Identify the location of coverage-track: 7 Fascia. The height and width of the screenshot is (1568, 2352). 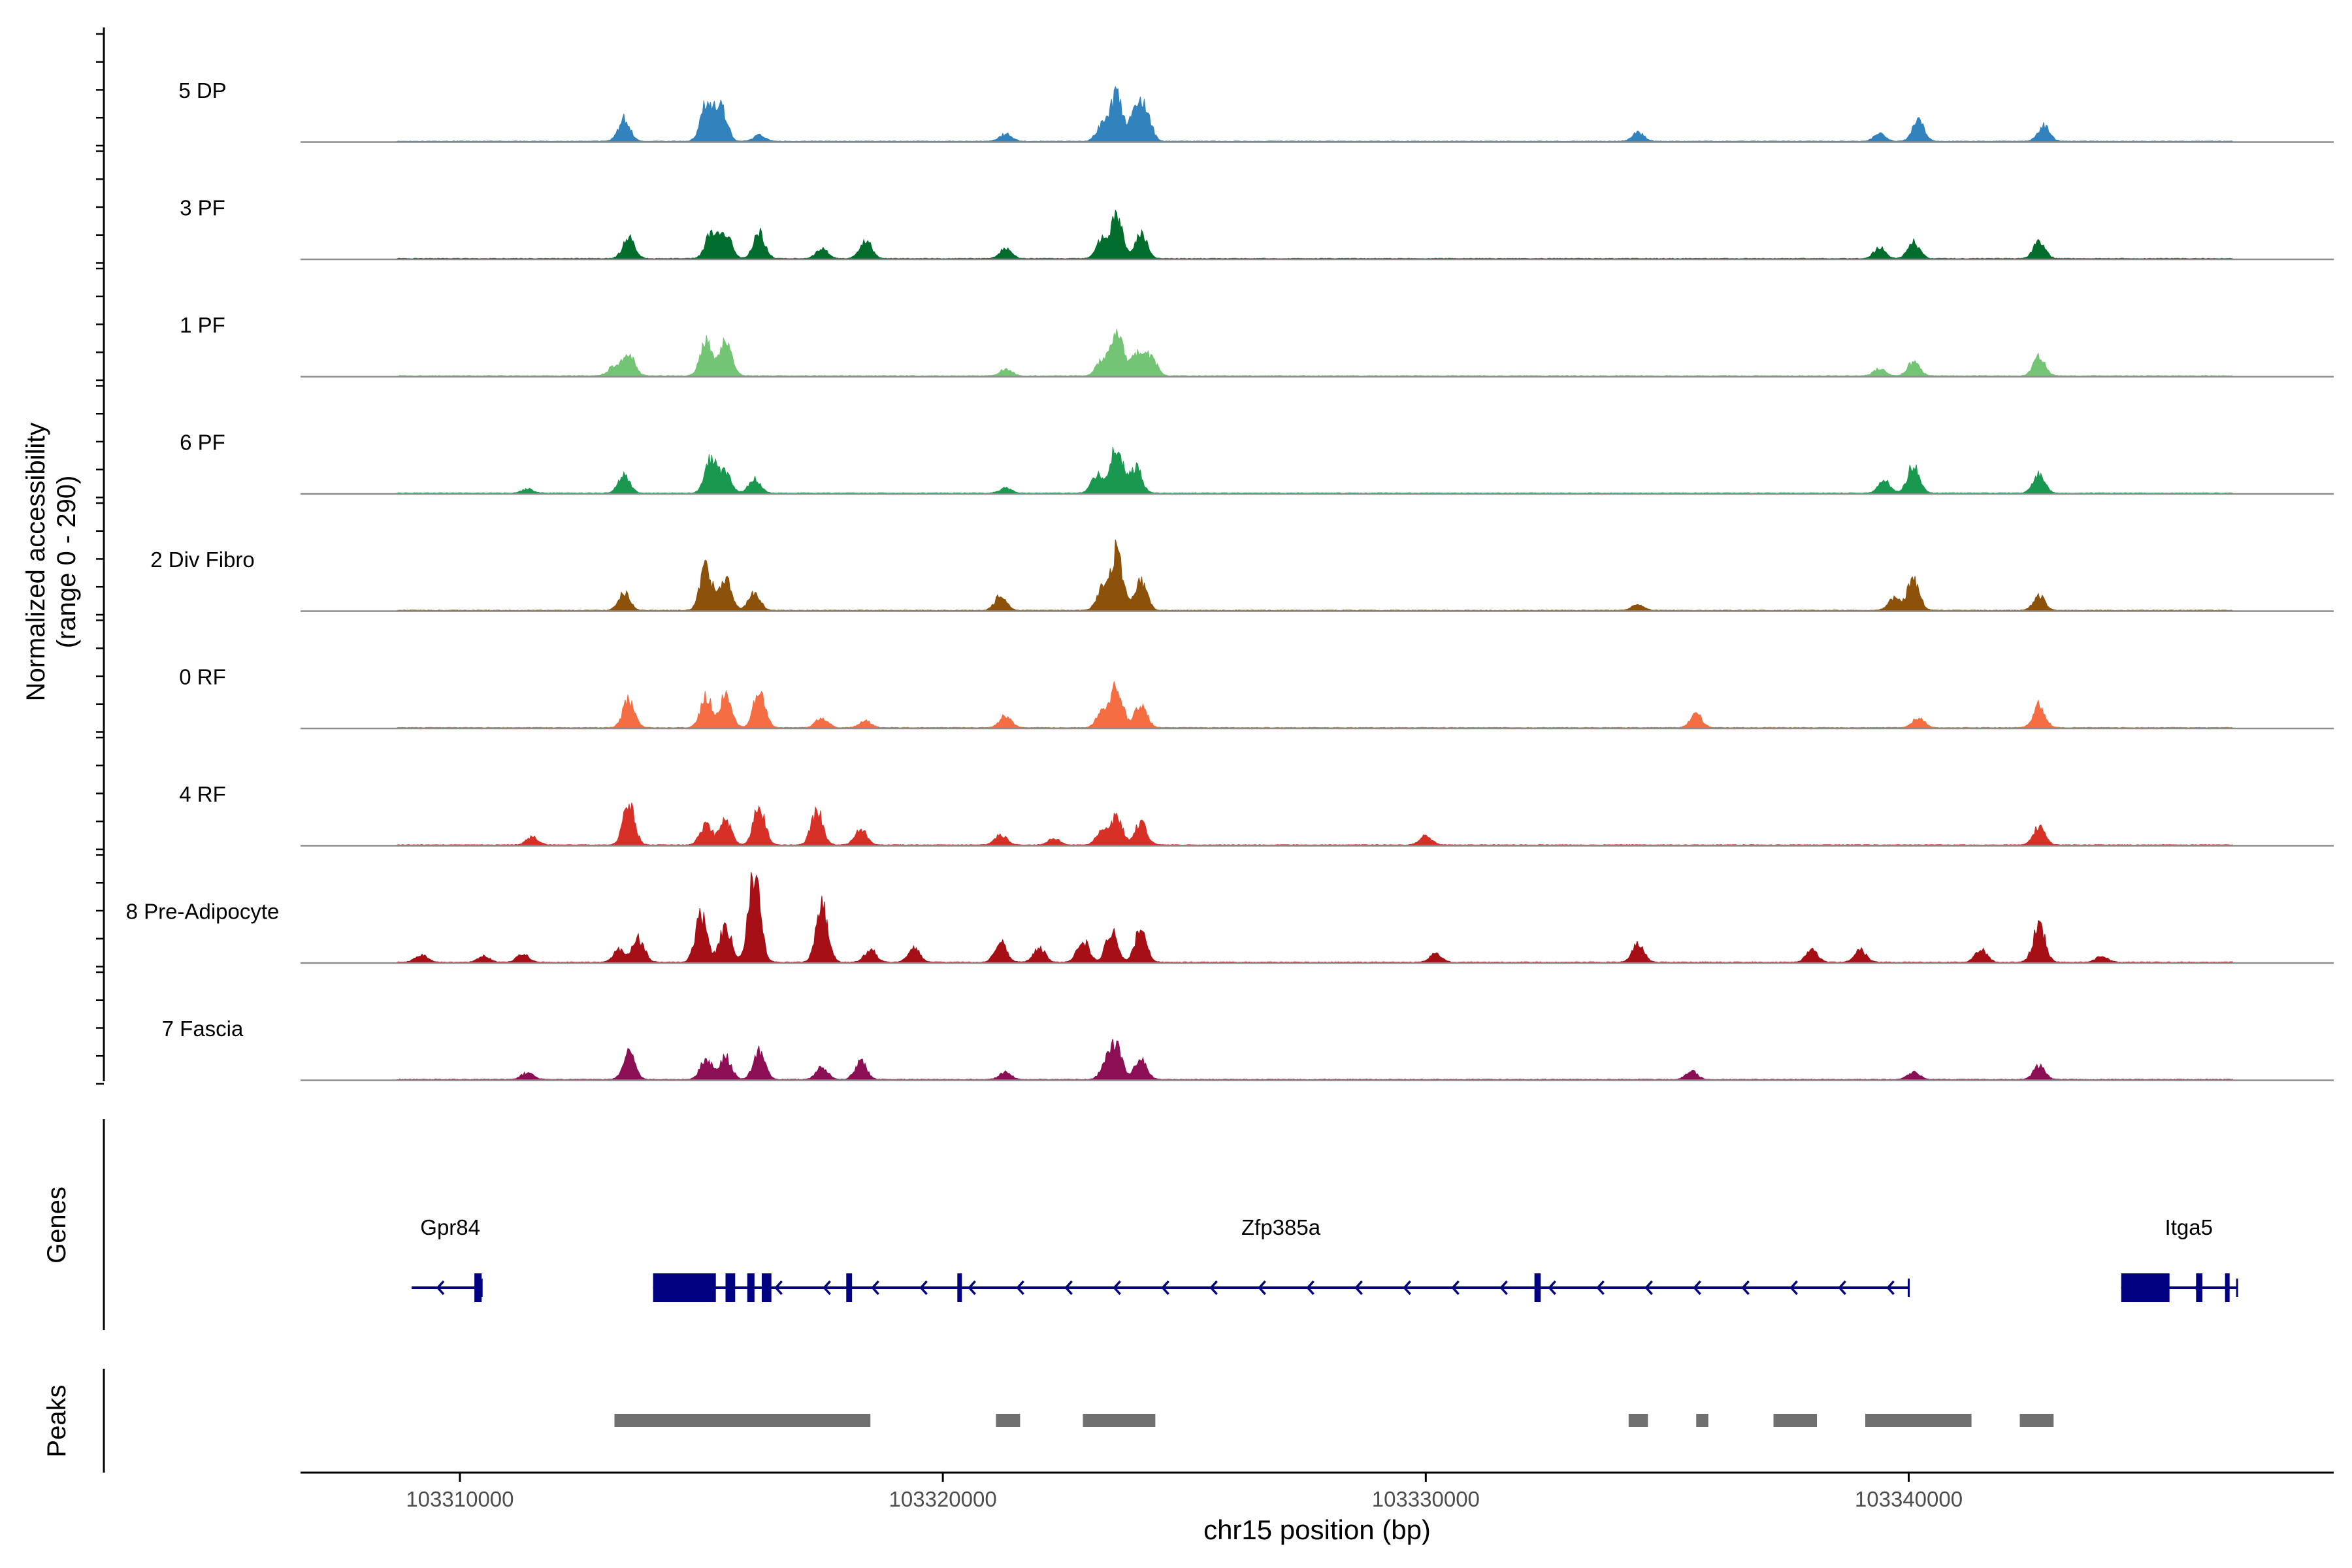
(1248, 1049).